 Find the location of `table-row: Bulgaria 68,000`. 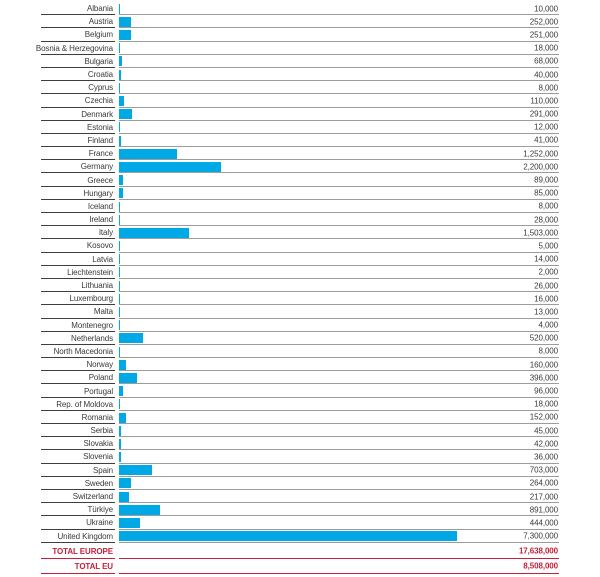

table-row: Bulgaria 68,000 is located at coordinates (300, 62).